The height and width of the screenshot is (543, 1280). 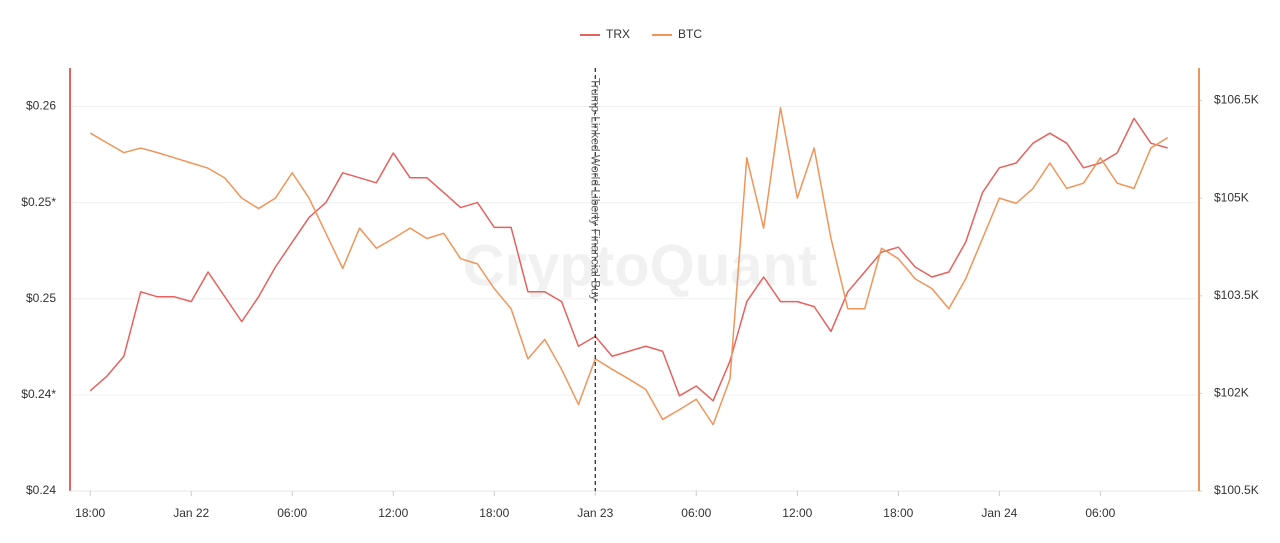 What do you see at coordinates (41, 106) in the screenshot?
I see `y-tick-label: $0.26` at bounding box center [41, 106].